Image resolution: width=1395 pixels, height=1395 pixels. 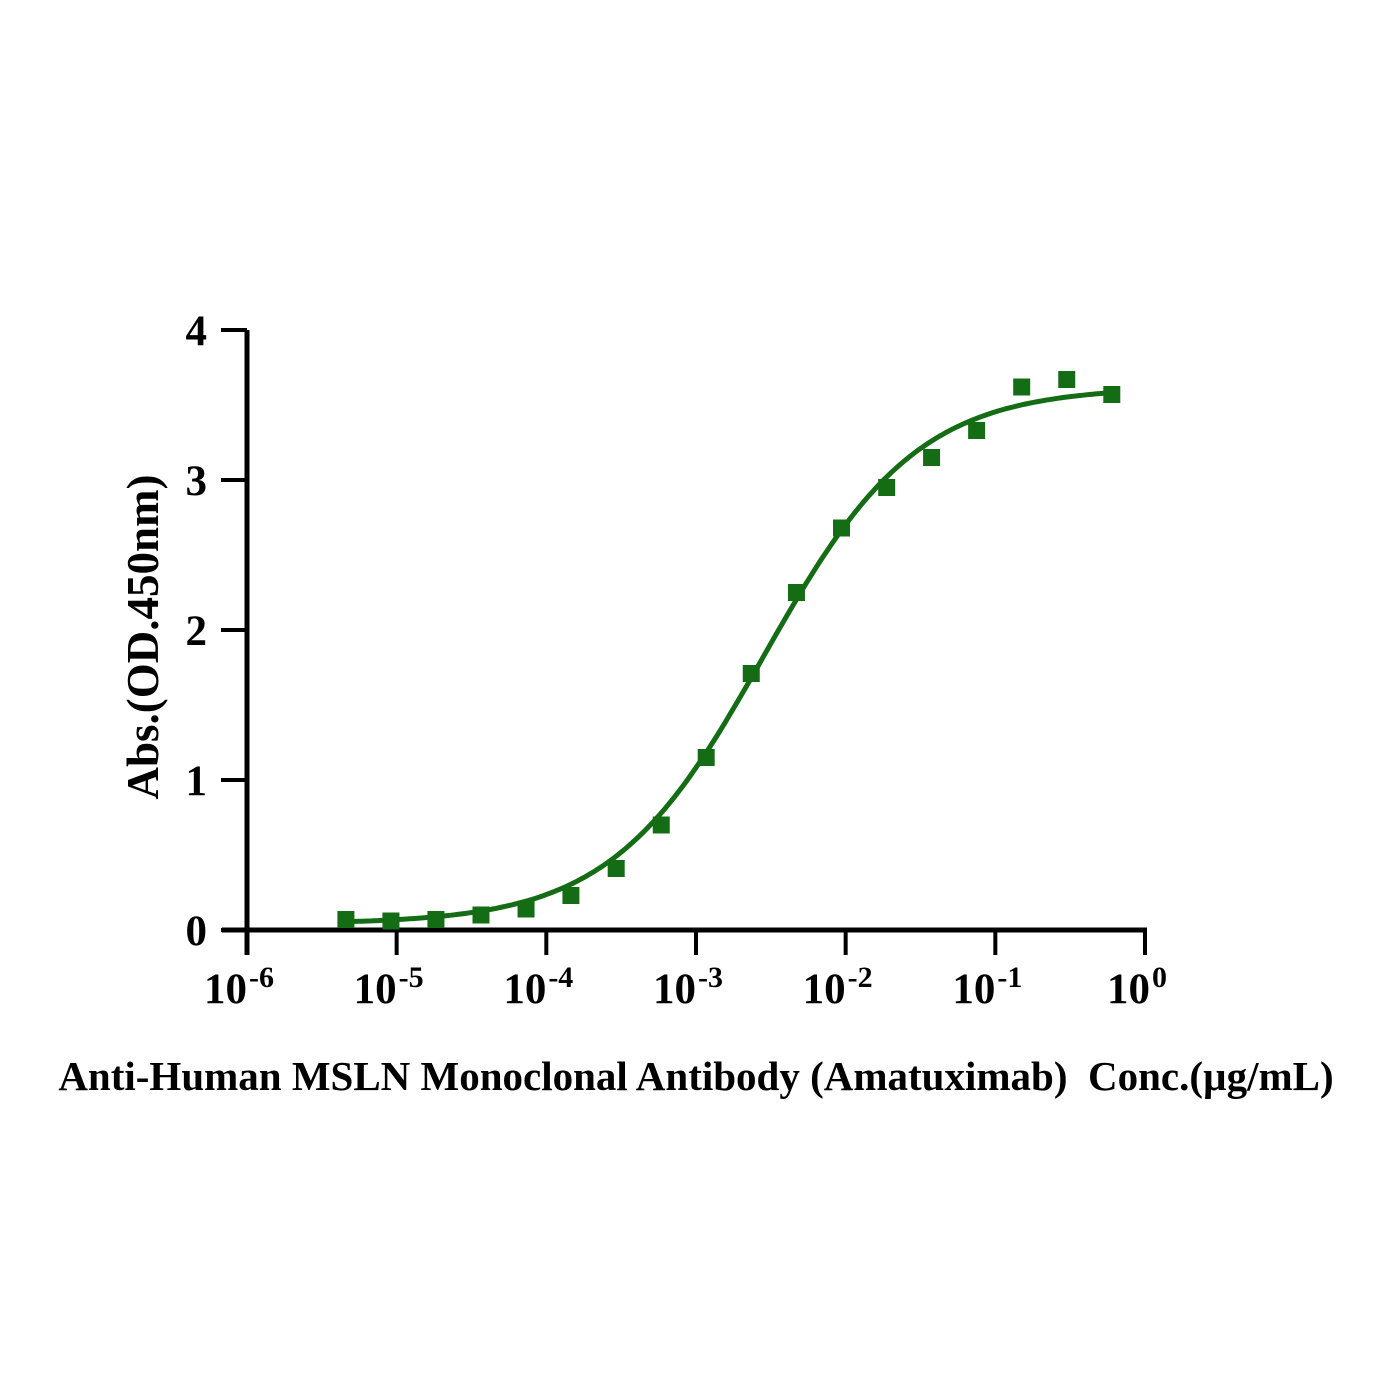 What do you see at coordinates (197, 931) in the screenshot?
I see `y-tick-label: 0` at bounding box center [197, 931].